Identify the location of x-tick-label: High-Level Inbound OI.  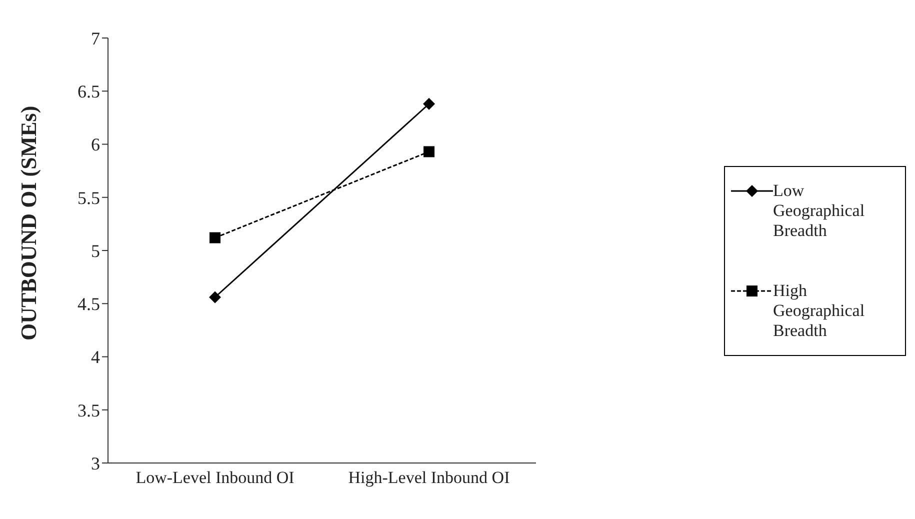
(429, 478).